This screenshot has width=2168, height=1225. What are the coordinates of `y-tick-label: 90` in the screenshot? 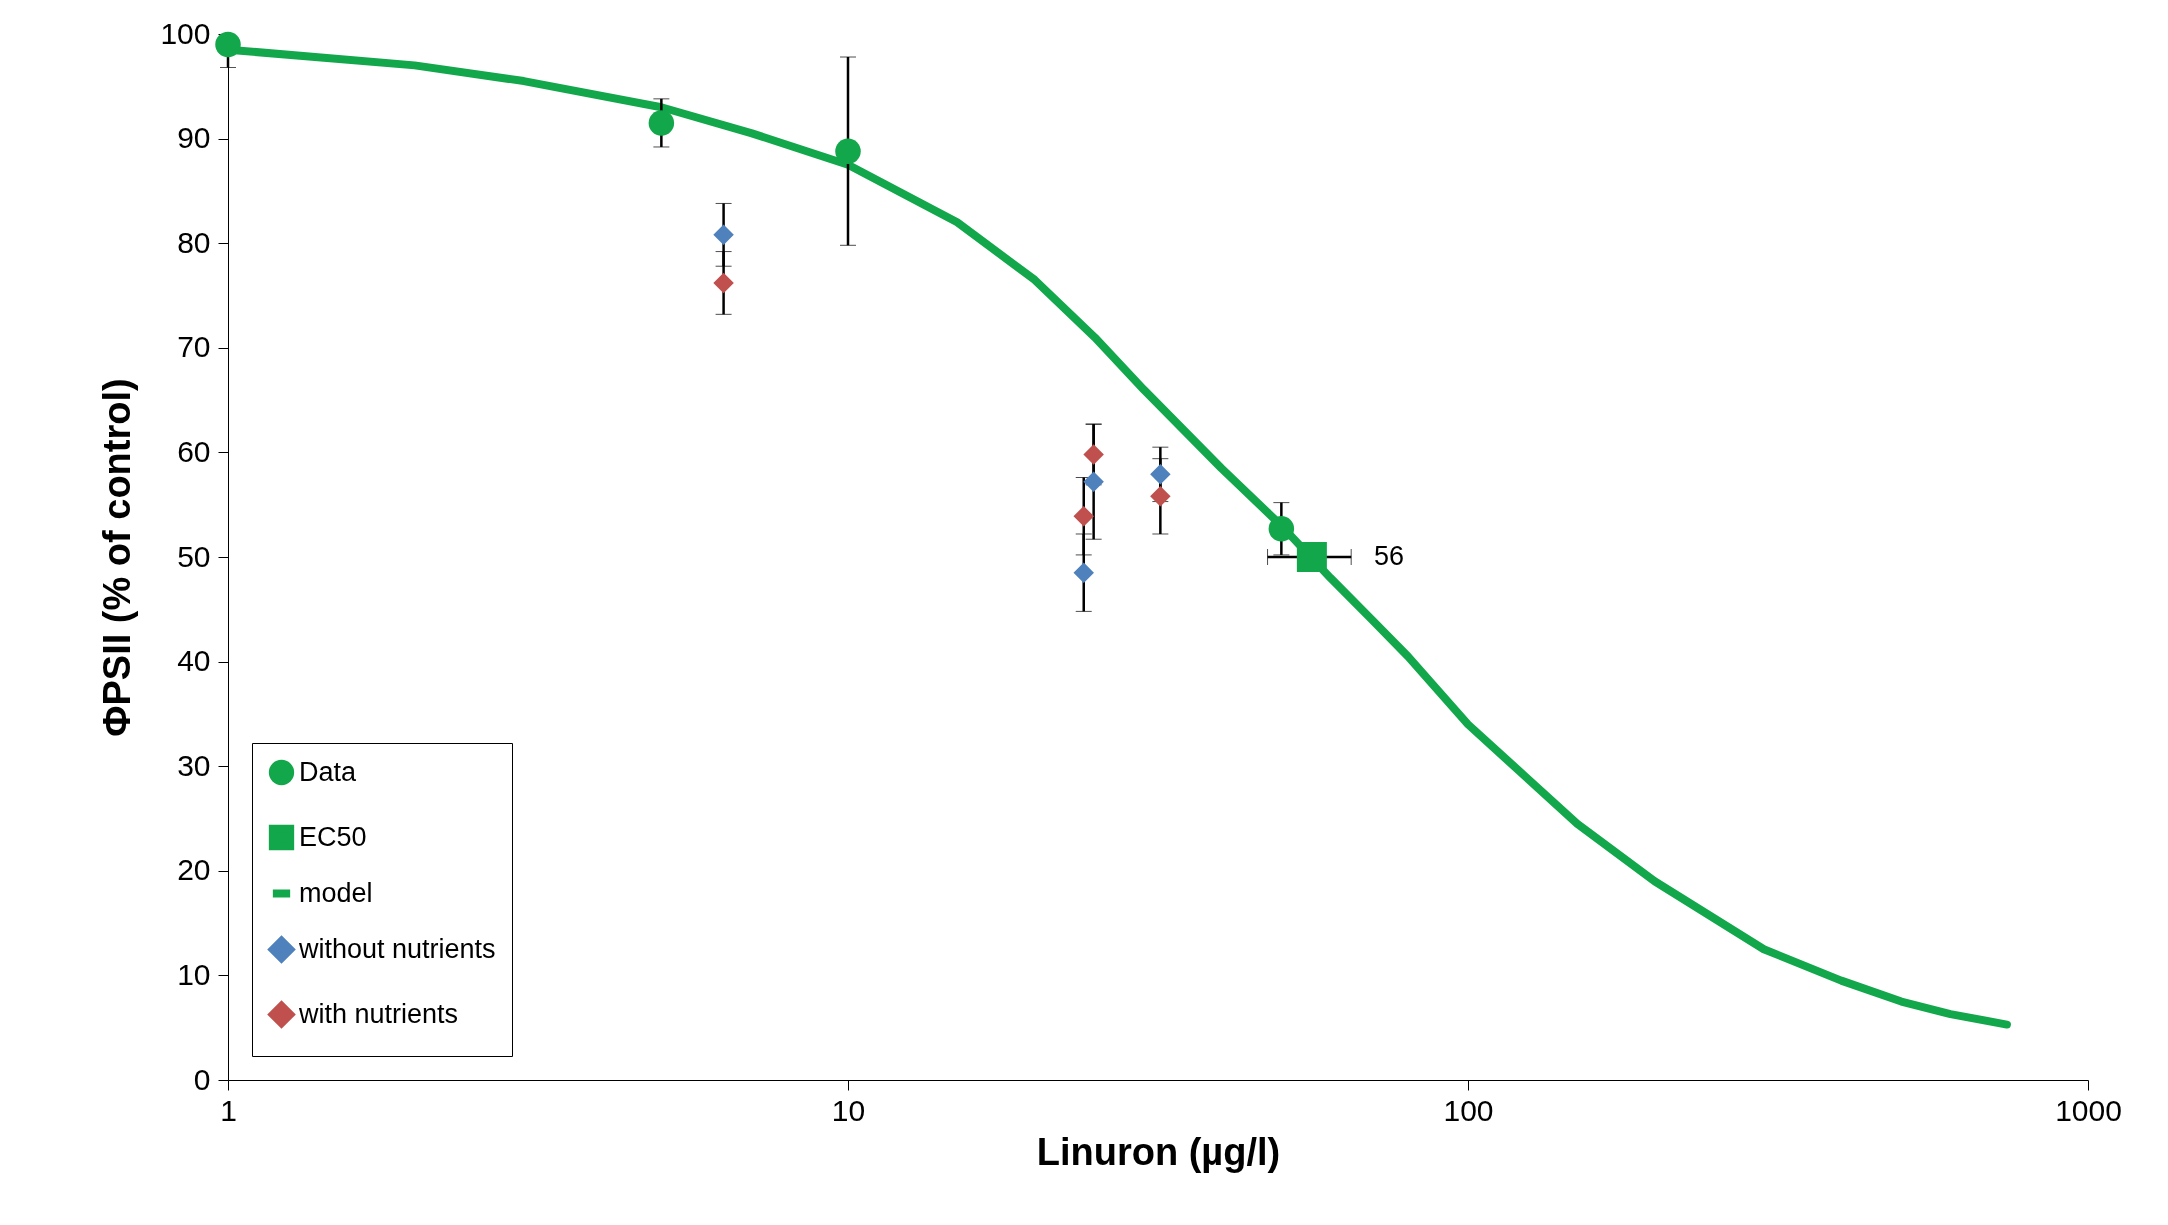 It's located at (194, 138).